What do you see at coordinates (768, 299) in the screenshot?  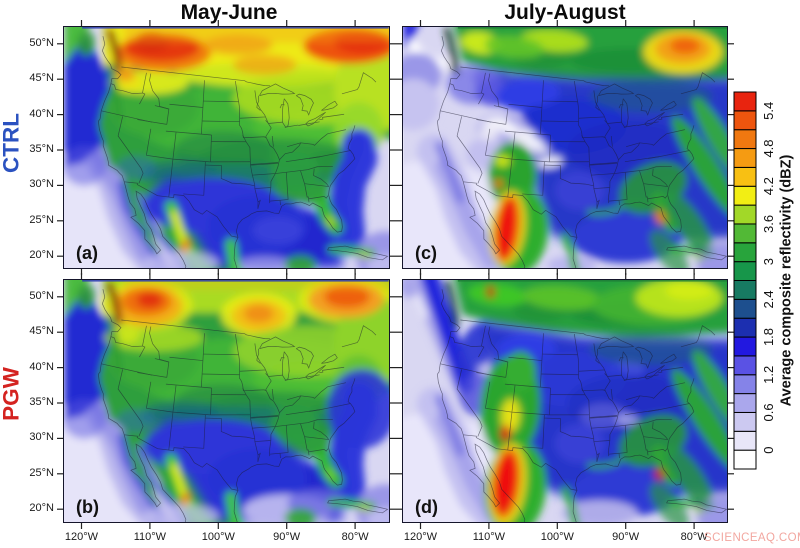 I see `svg-text: 2.4` at bounding box center [768, 299].